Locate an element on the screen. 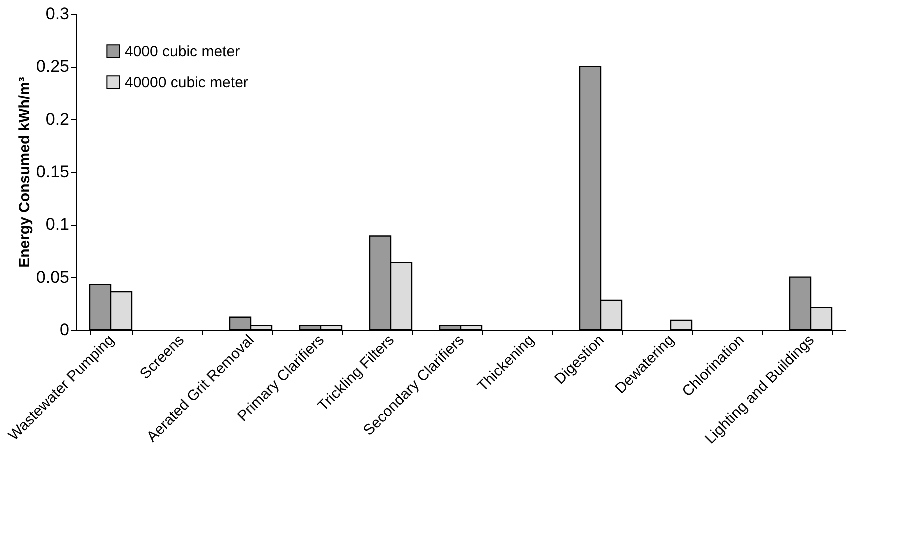 The image size is (898, 539). y-tick-label: 0.3 is located at coordinates (58, 14).